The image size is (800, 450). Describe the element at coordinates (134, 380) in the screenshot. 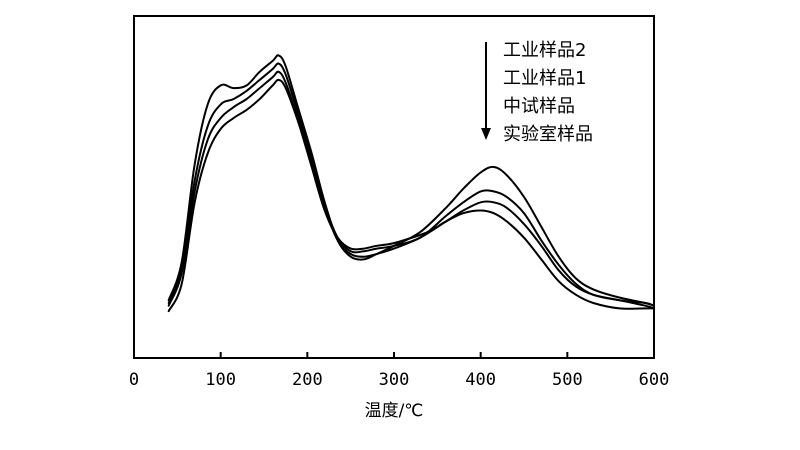

I see `x-tick-label: 0` at that location.